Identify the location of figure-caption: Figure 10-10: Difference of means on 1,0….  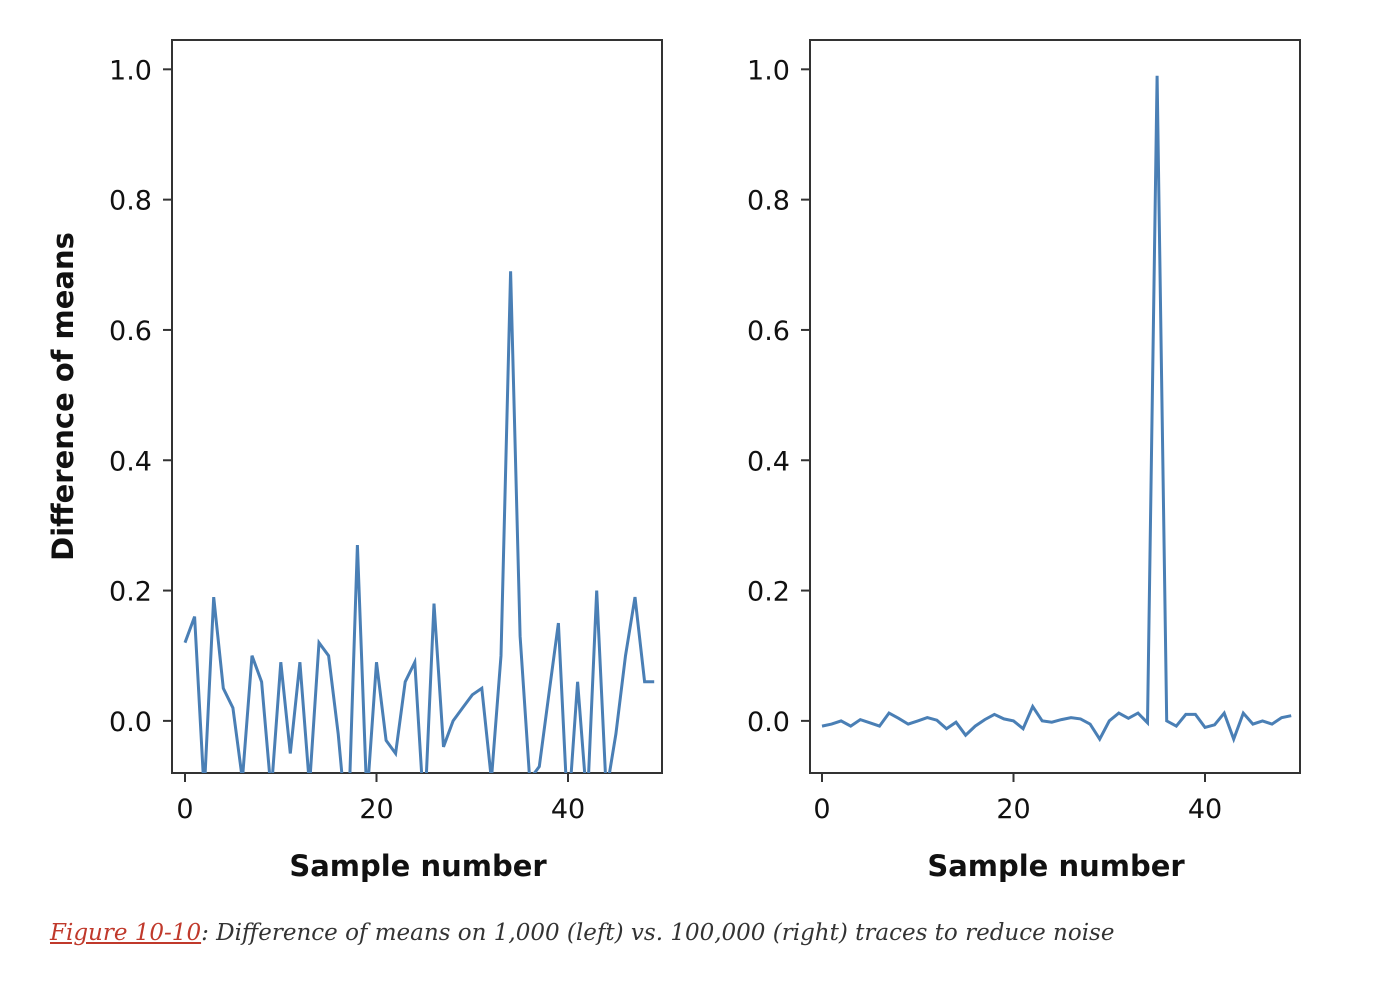
(700, 933).